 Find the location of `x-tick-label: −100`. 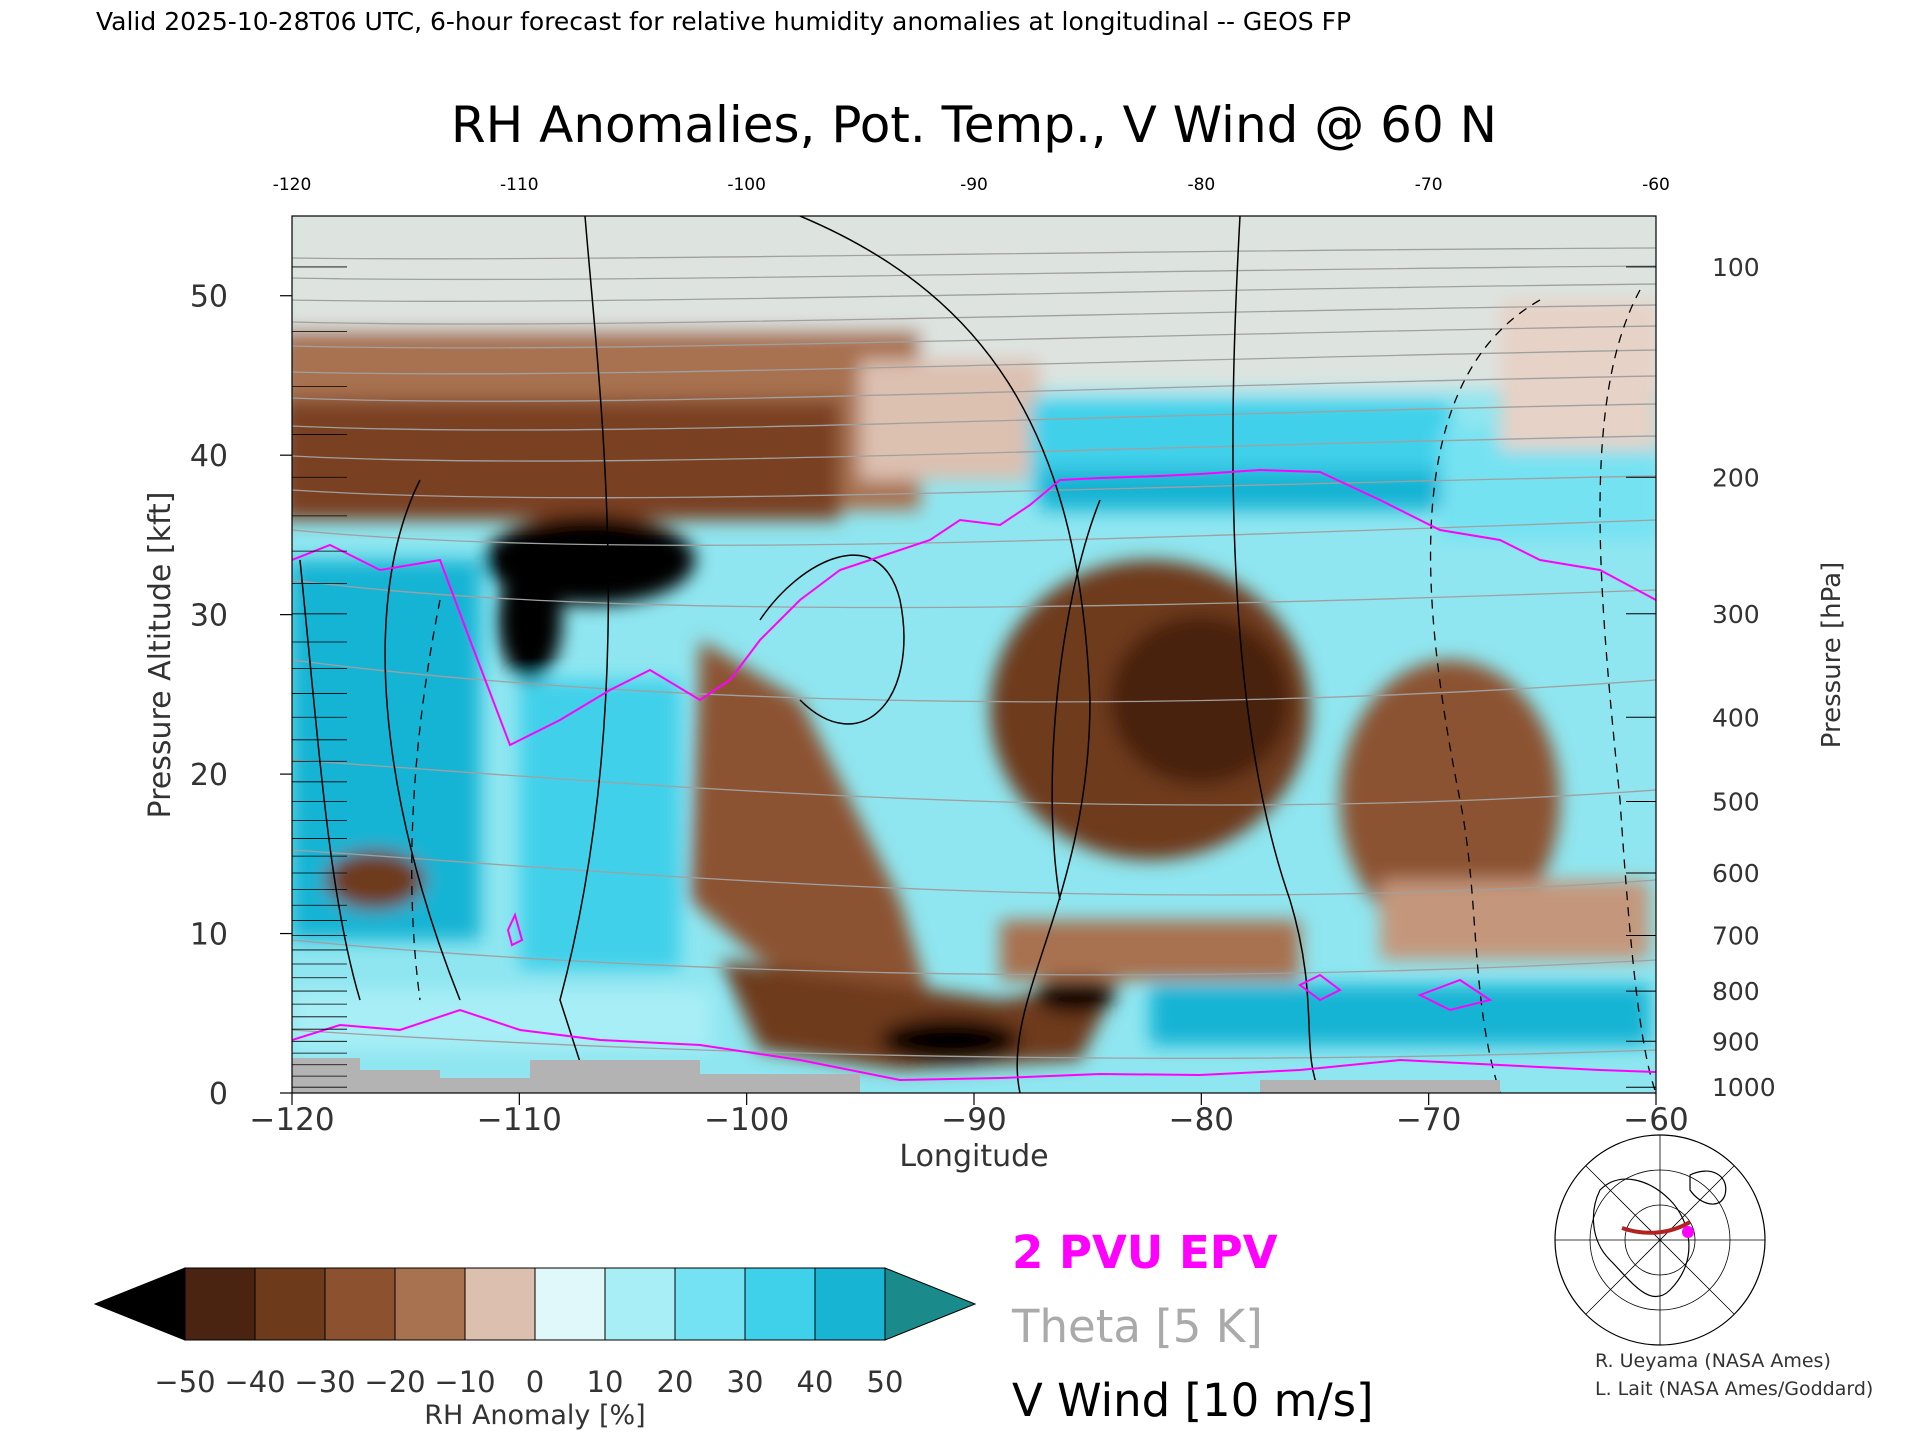

x-tick-label: −100 is located at coordinates (746, 1120).